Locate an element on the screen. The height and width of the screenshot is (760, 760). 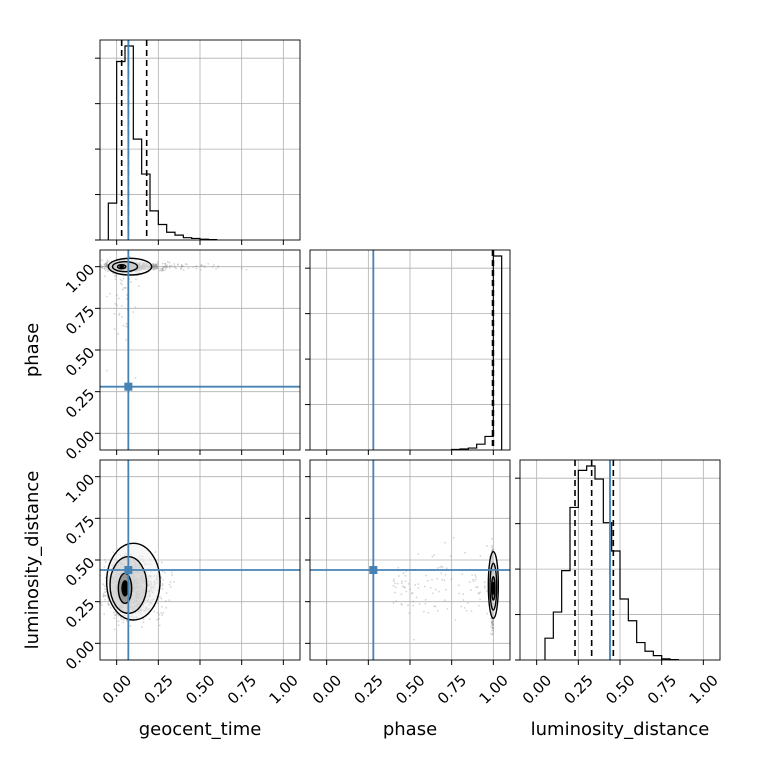
y-tick-label: 1.00 is located at coordinates (80, 488).